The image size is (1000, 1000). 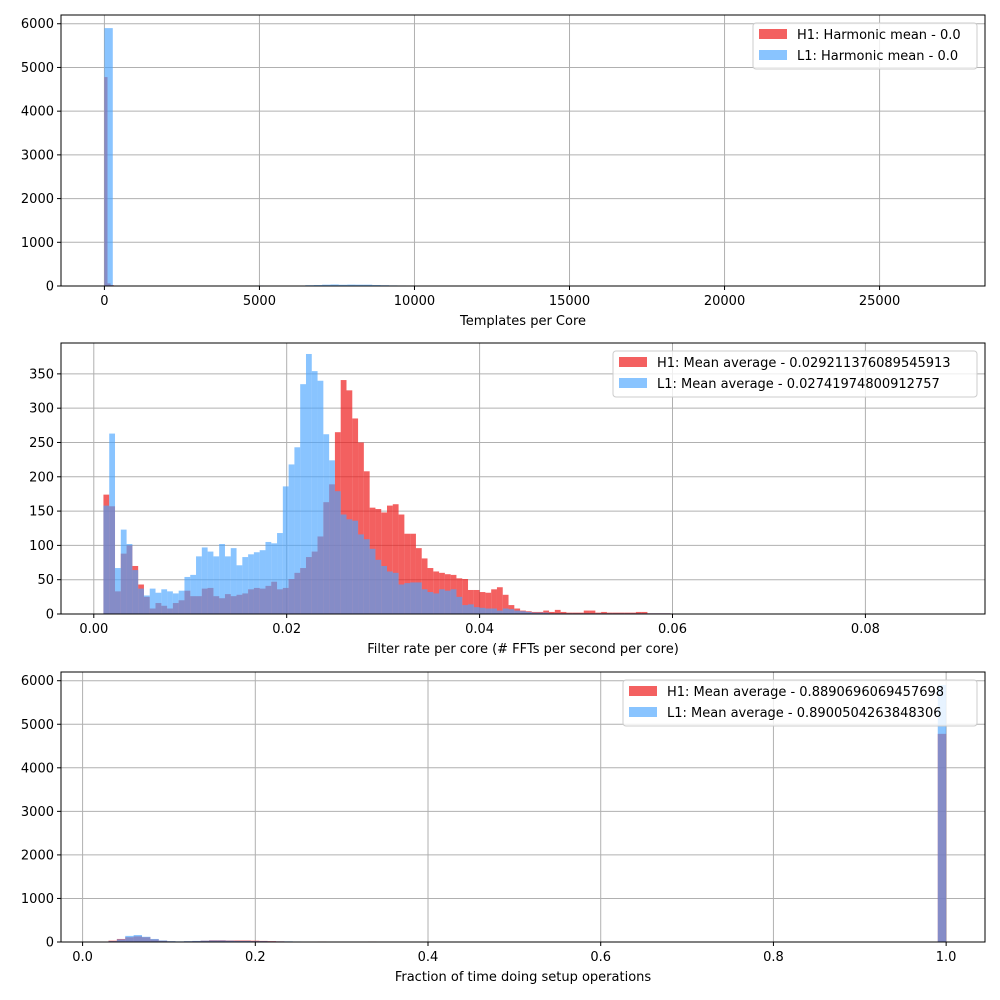 What do you see at coordinates (37, 855) in the screenshot?
I see `y-tick-label: 2000` at bounding box center [37, 855].